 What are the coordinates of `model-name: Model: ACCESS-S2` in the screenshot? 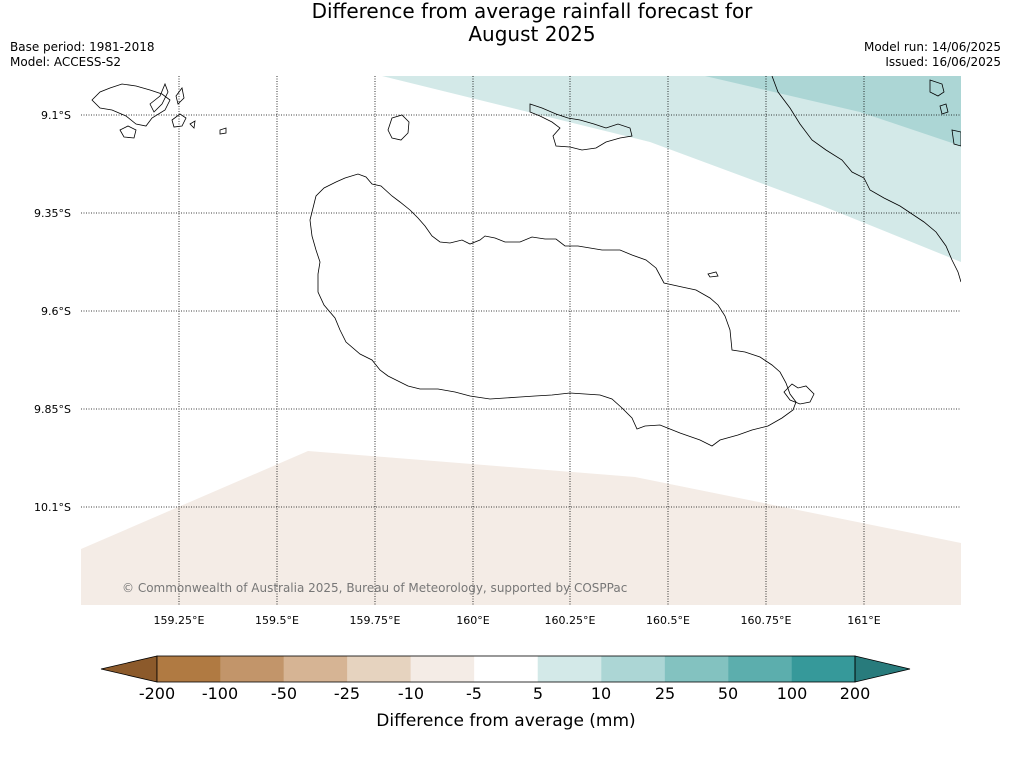 It's located at (66, 62).